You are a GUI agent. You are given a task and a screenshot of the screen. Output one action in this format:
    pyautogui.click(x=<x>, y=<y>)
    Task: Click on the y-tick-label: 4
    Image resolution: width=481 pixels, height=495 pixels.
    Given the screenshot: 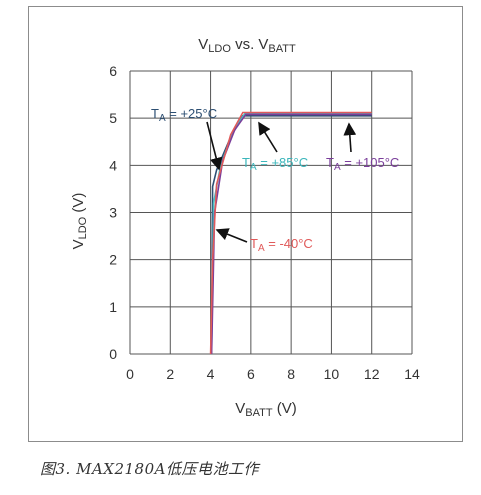 What is the action you would take?
    pyautogui.click(x=113, y=165)
    